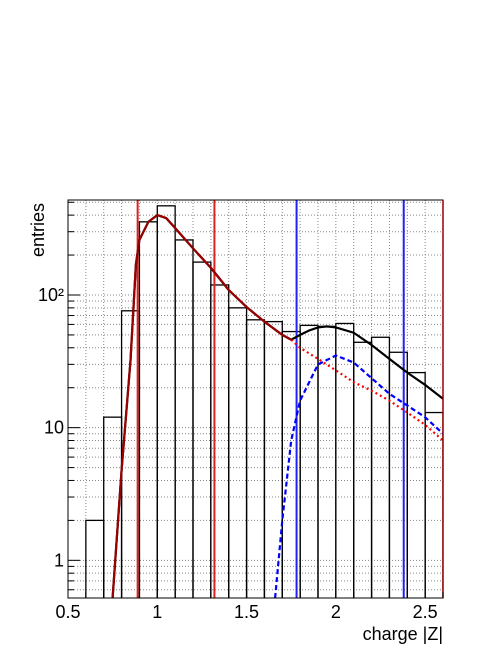 The width and height of the screenshot is (498, 650). I want to click on y-tick-label: 10, so click(54, 428).